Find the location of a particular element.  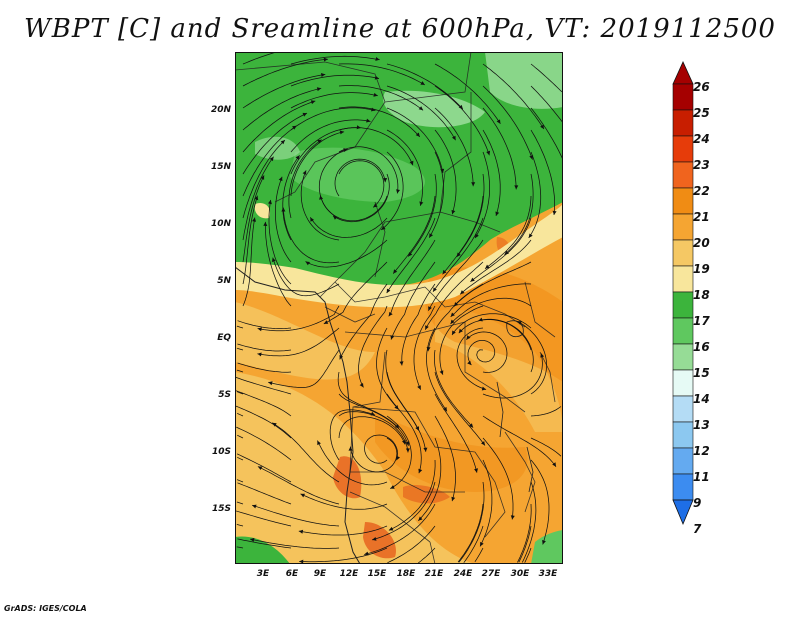

wbpt-region-green-sw is located at coordinates (262, 550).